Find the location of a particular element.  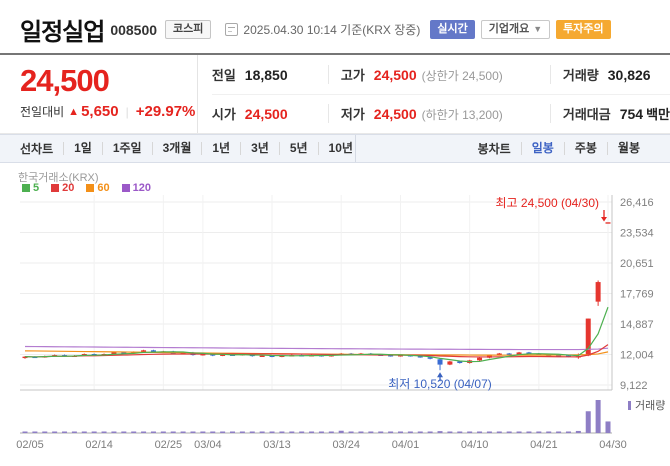

line-chart-tab-group: 선차트 1일 1주일 3개월 1년 3년 5년 10년 is located at coordinates (191, 148).